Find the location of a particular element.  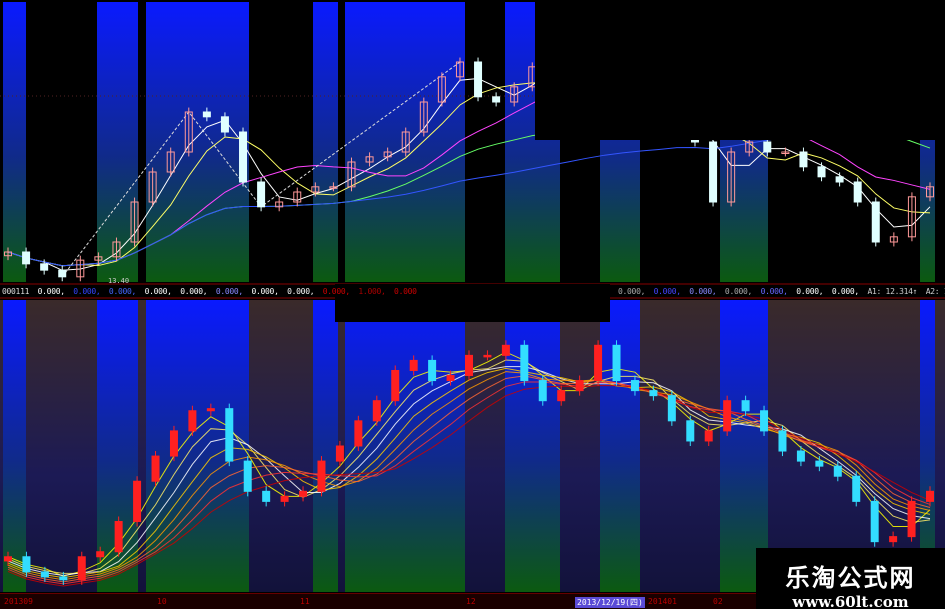

axis-tick: 02 is located at coordinates (718, 601).